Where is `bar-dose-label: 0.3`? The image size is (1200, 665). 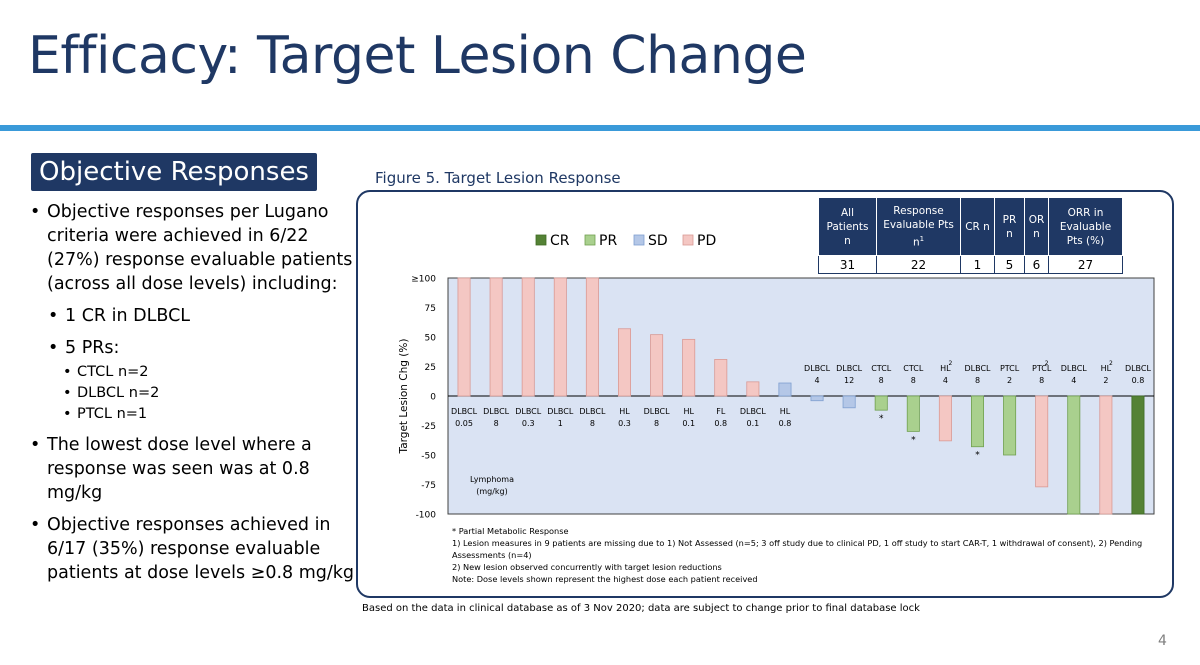 bar-dose-label: 0.3 is located at coordinates (624, 423).